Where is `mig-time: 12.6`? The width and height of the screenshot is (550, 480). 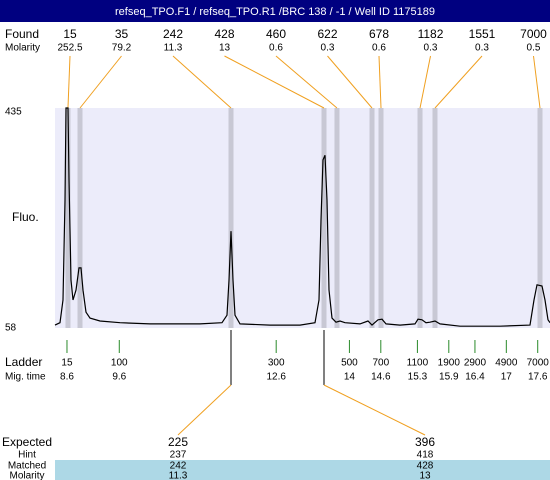
mig-time: 12.6 is located at coordinates (276, 377).